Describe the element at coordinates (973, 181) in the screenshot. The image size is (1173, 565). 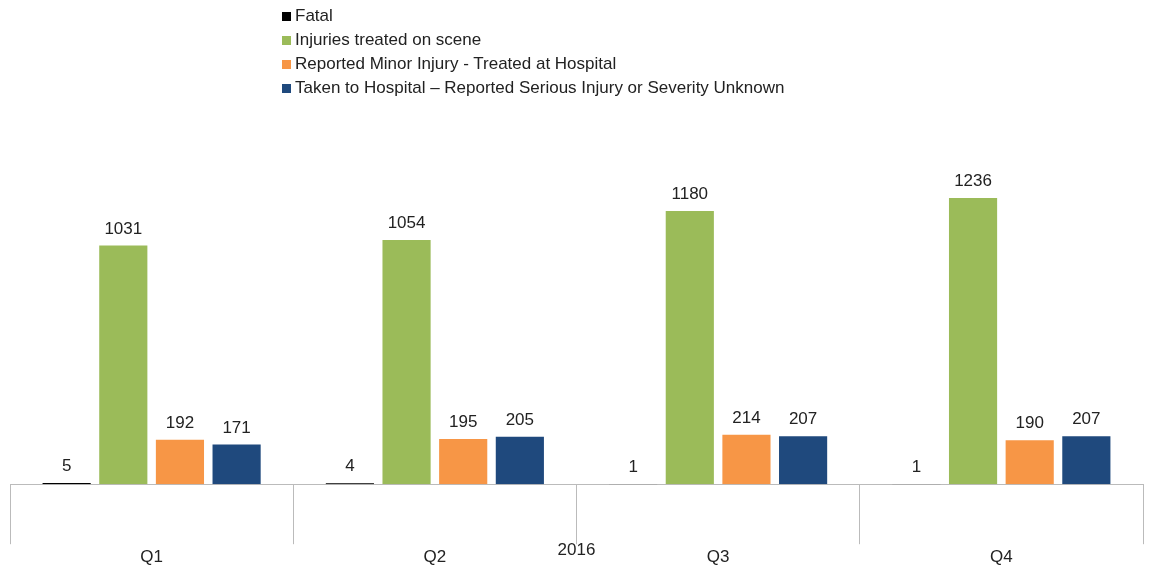
I see `data-label: 1236` at that location.